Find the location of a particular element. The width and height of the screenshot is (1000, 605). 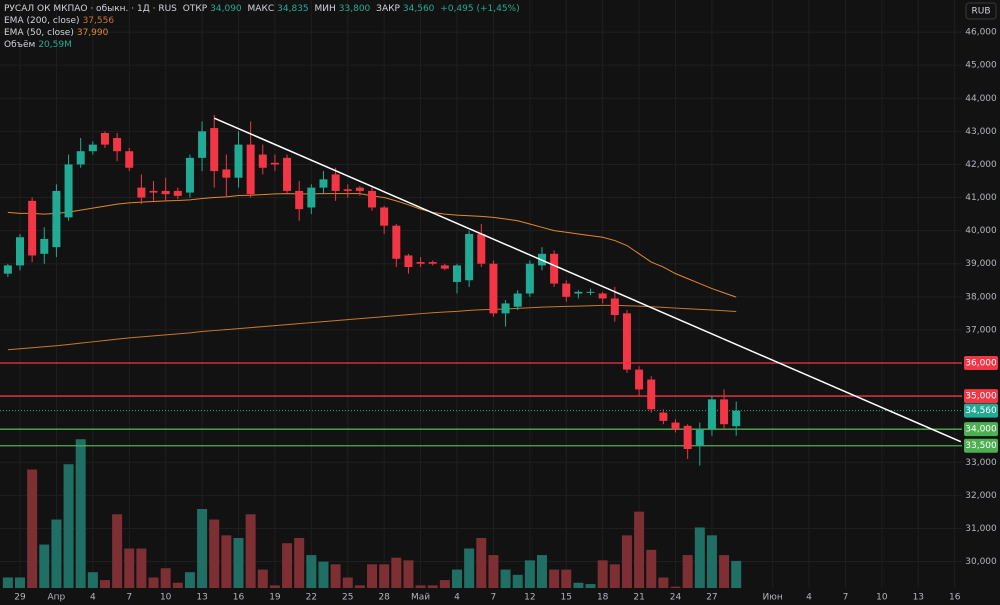

ohlc-value: 34,835 is located at coordinates (293, 9).